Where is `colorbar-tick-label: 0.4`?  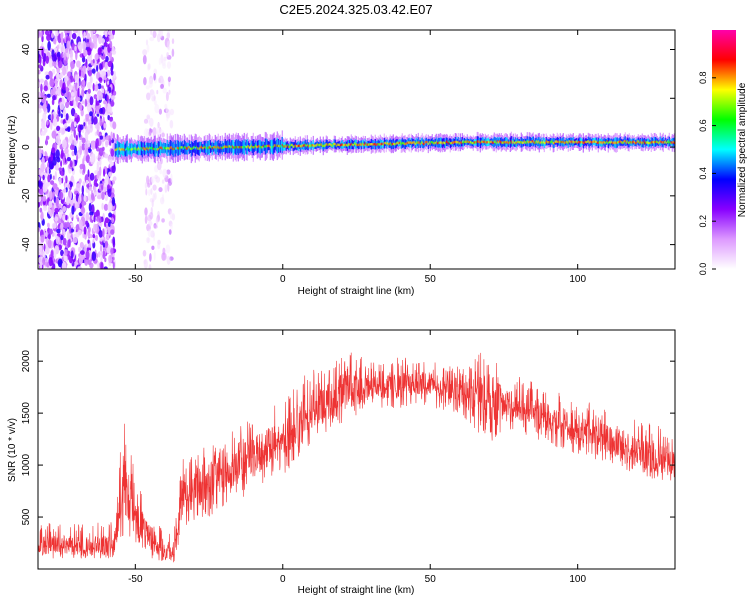 colorbar-tick-label: 0.4 is located at coordinates (703, 173).